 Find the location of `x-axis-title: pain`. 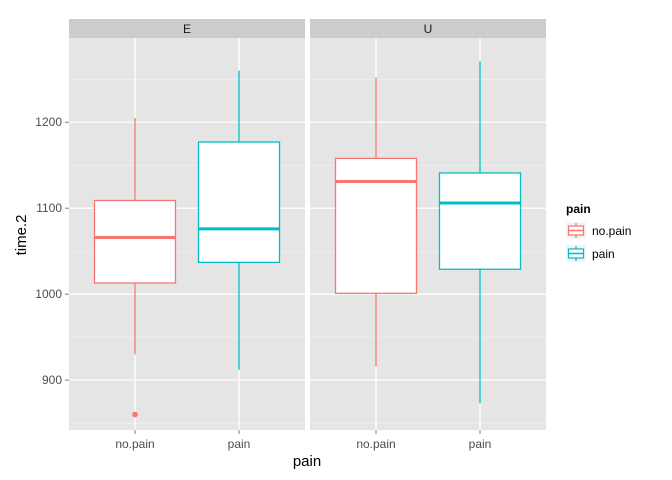

x-axis-title: pain is located at coordinates (307, 461).